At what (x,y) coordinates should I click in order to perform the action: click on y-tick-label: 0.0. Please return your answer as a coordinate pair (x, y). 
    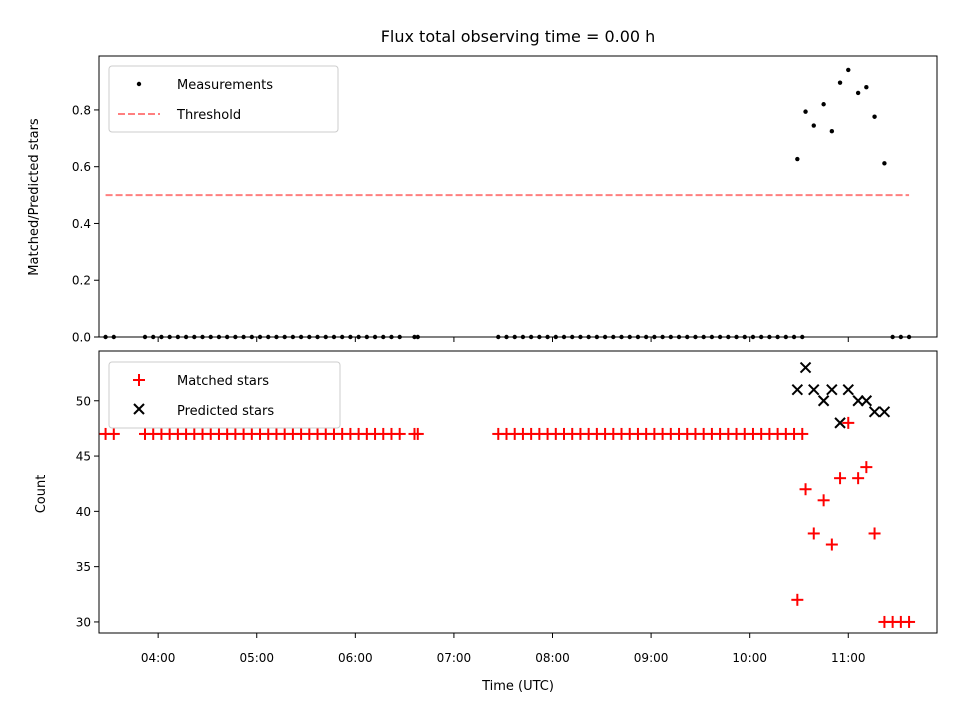
    Looking at the image, I should click on (81, 338).